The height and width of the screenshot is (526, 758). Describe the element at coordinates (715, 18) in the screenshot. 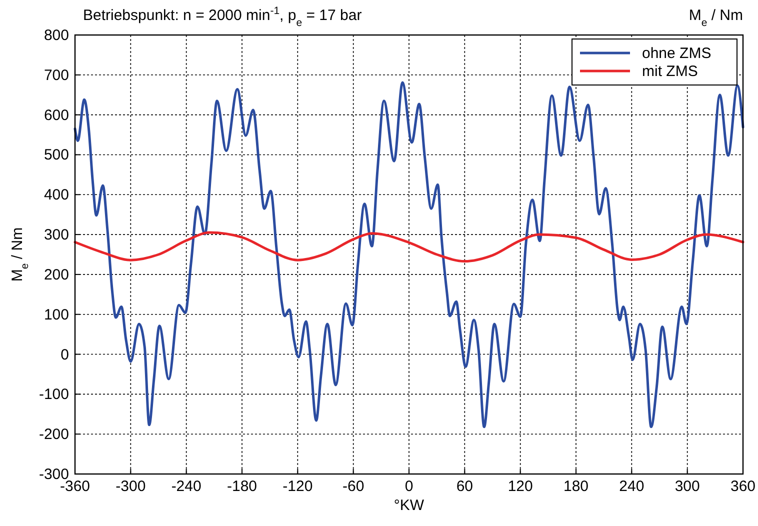

I see `text: M$_{e}$ / Nm` at that location.